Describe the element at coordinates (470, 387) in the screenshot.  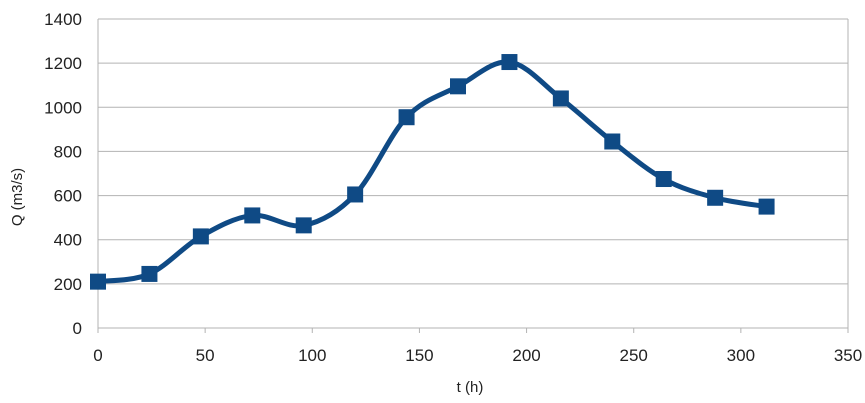
I see `x-axis-title: t (h)` at that location.